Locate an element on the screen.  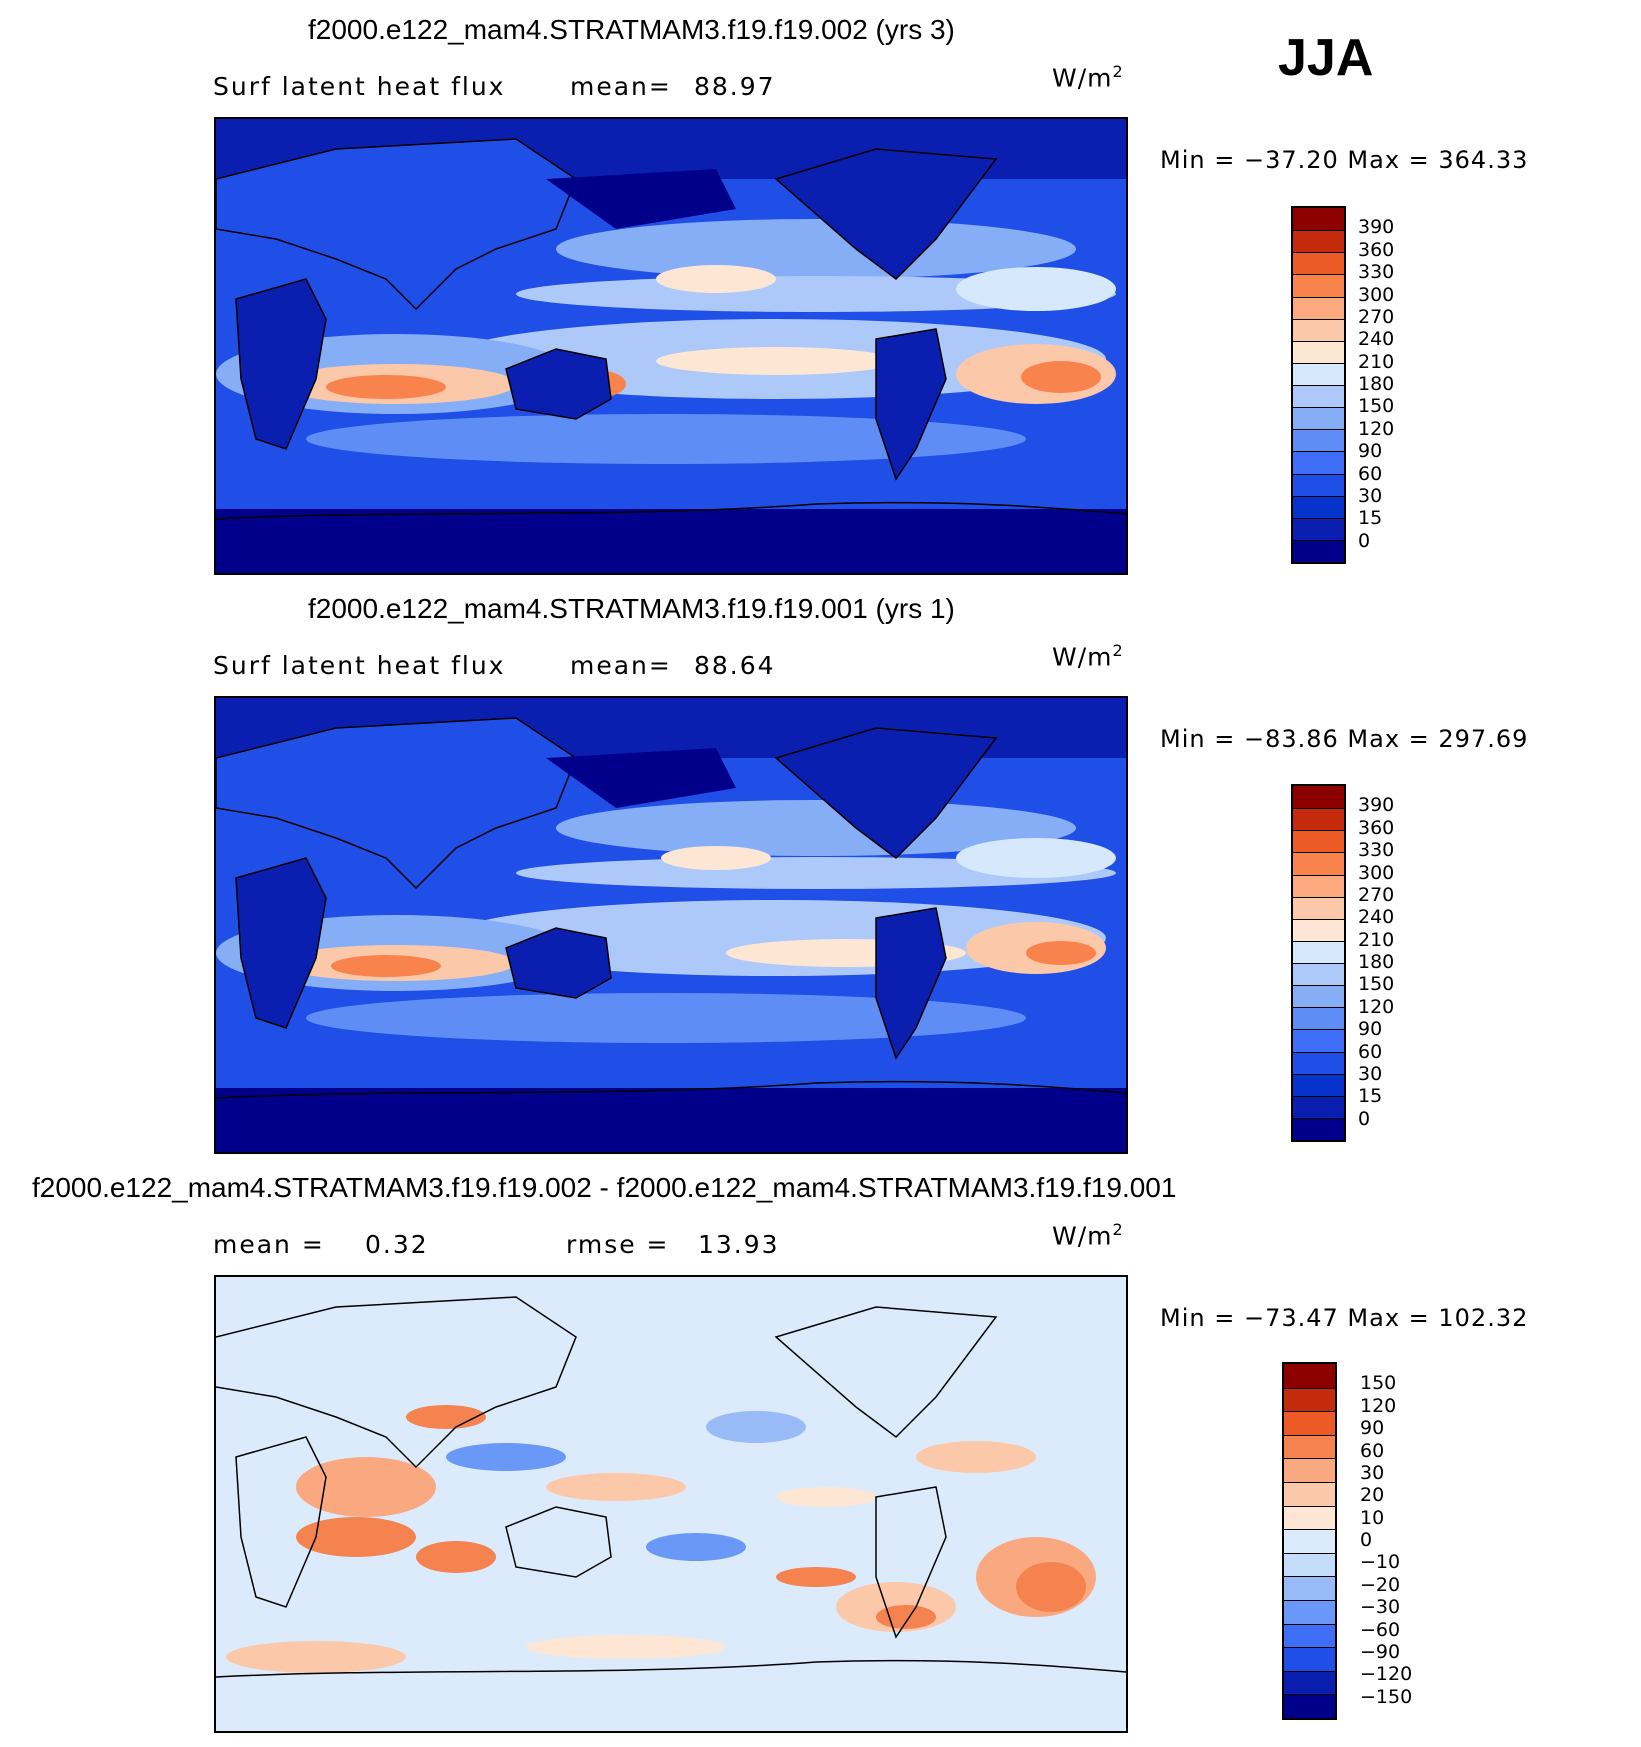
panel-2-variable-label: Surf latent heat flux is located at coordinates (359, 665).